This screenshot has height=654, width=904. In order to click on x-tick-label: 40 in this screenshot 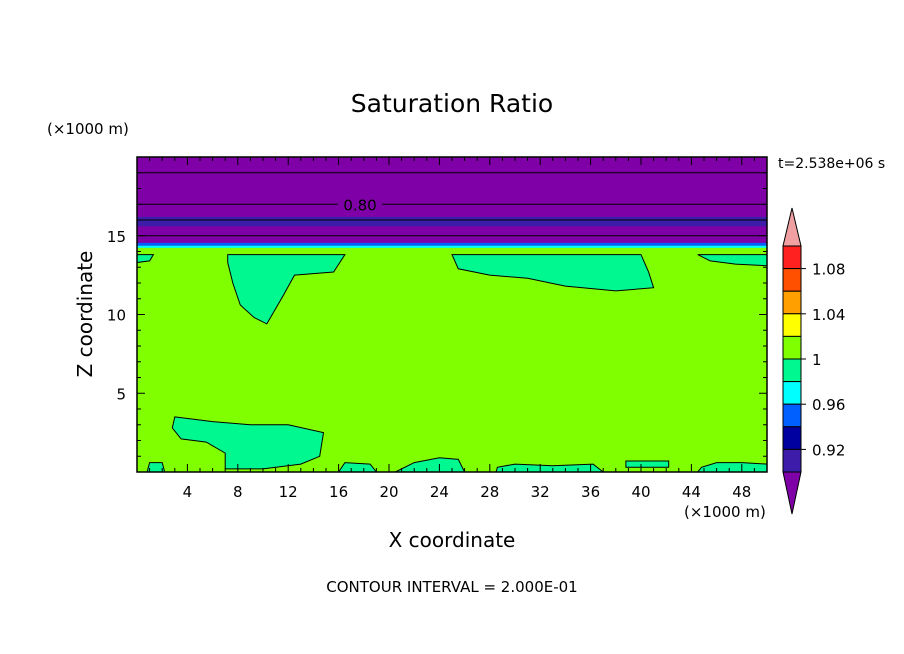, I will do `click(640, 492)`.